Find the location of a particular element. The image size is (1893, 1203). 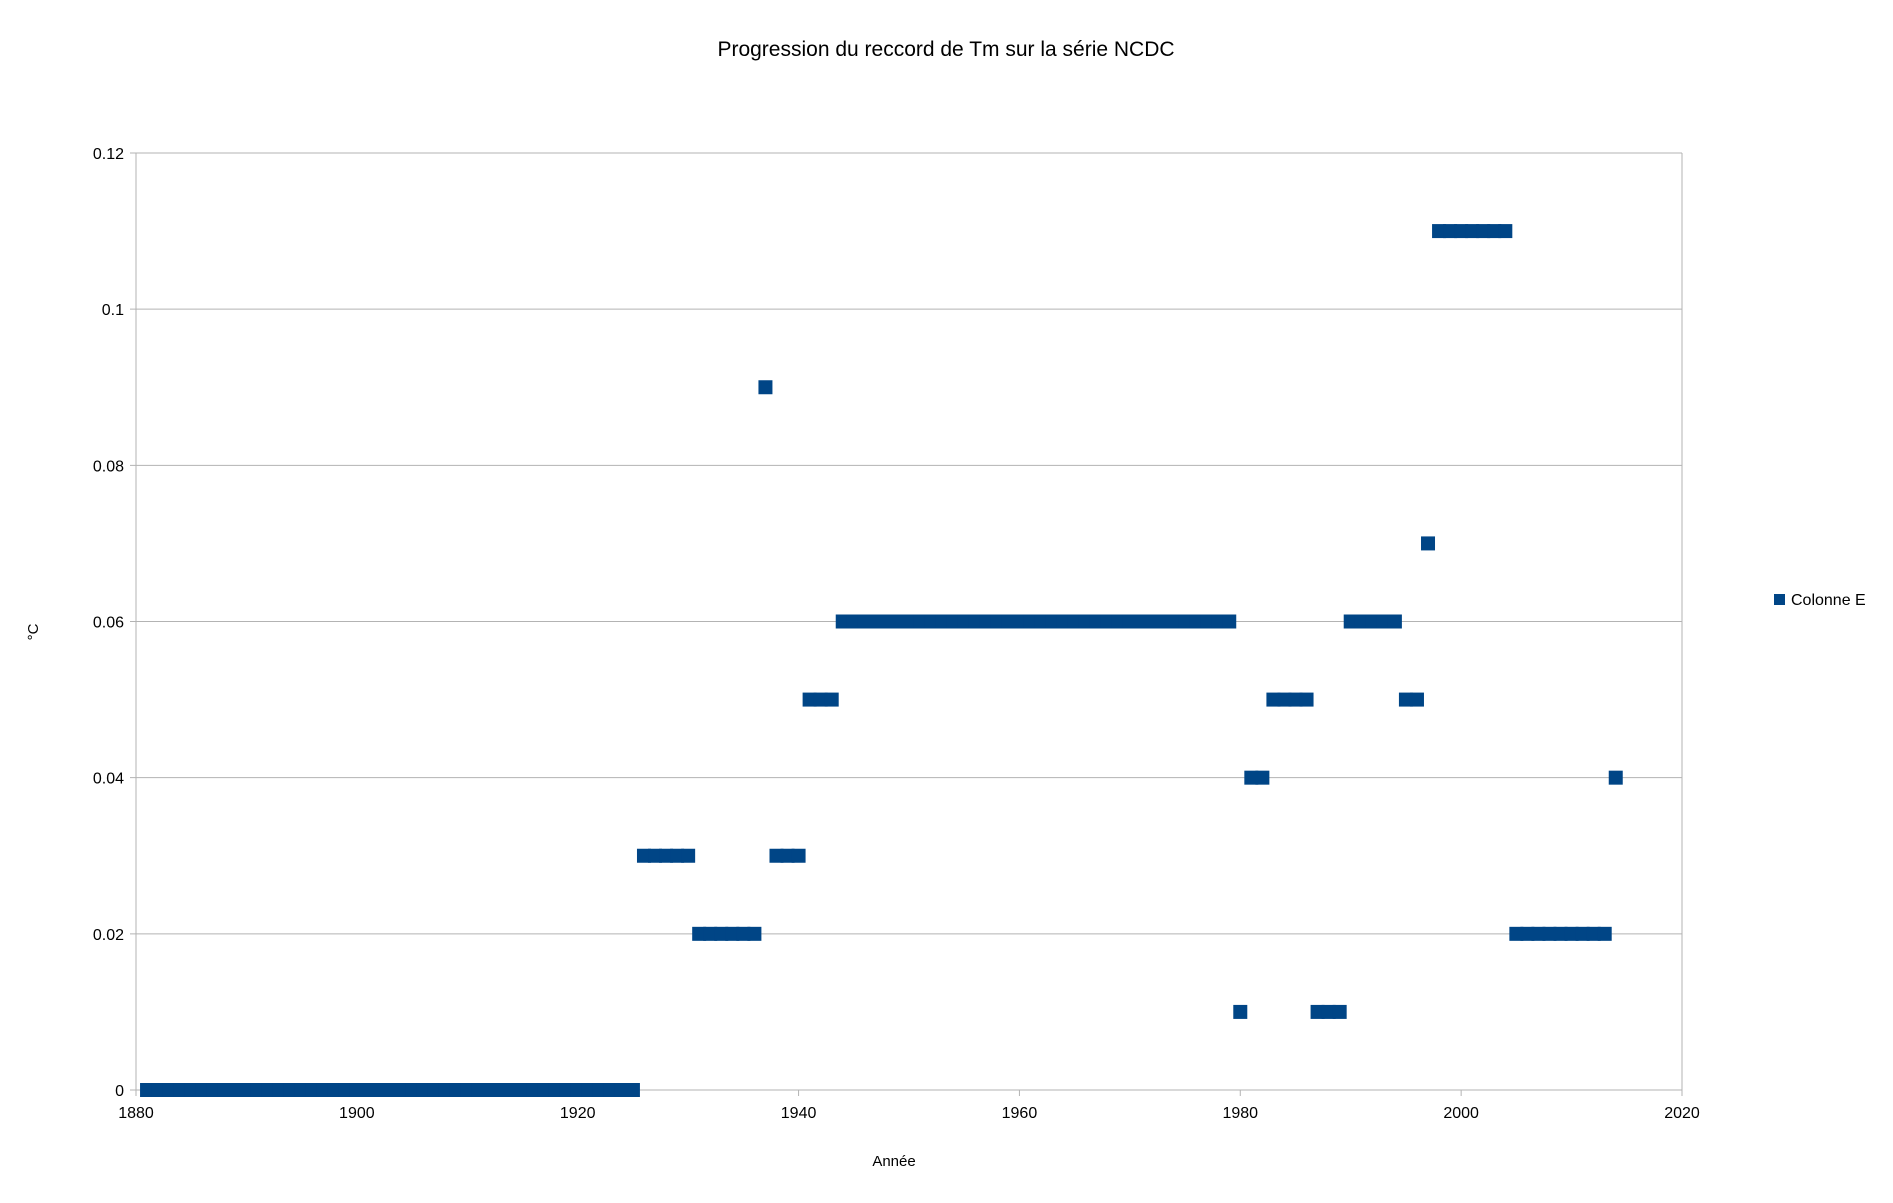

x-axis-label: Année is located at coordinates (893, 1161).